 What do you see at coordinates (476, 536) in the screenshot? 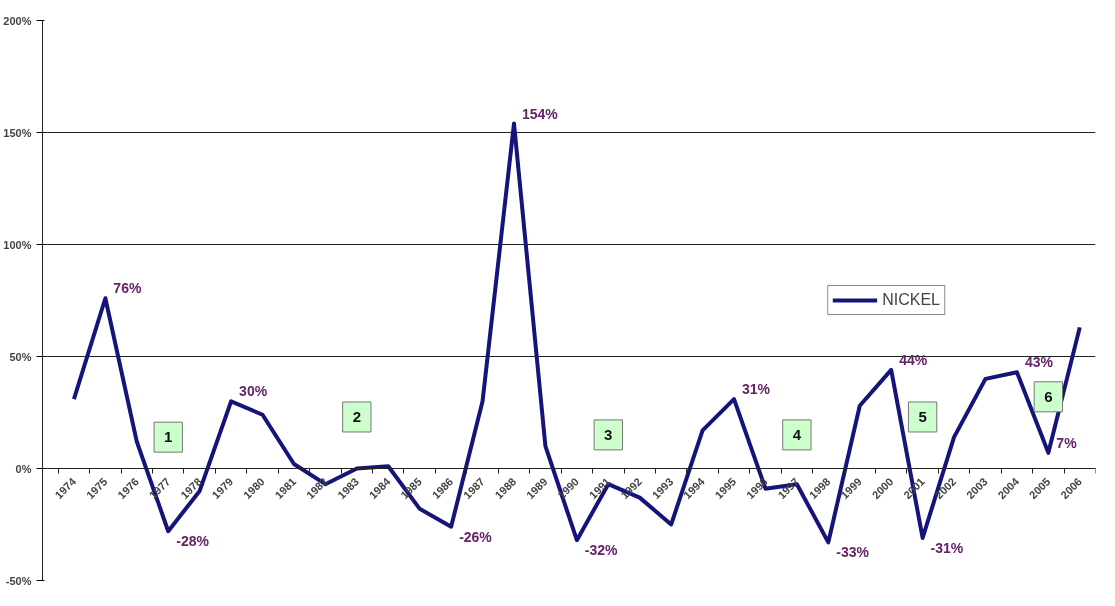
I see `data-label: -26%` at bounding box center [476, 536].